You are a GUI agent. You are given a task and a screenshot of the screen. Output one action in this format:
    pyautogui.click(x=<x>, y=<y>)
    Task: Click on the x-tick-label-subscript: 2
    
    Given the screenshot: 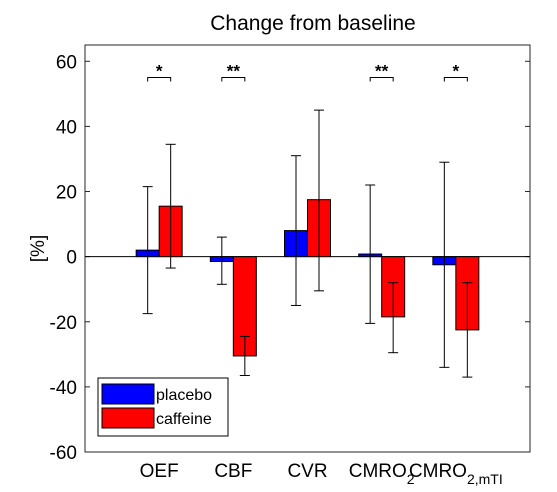 What is the action you would take?
    pyautogui.click(x=411, y=479)
    